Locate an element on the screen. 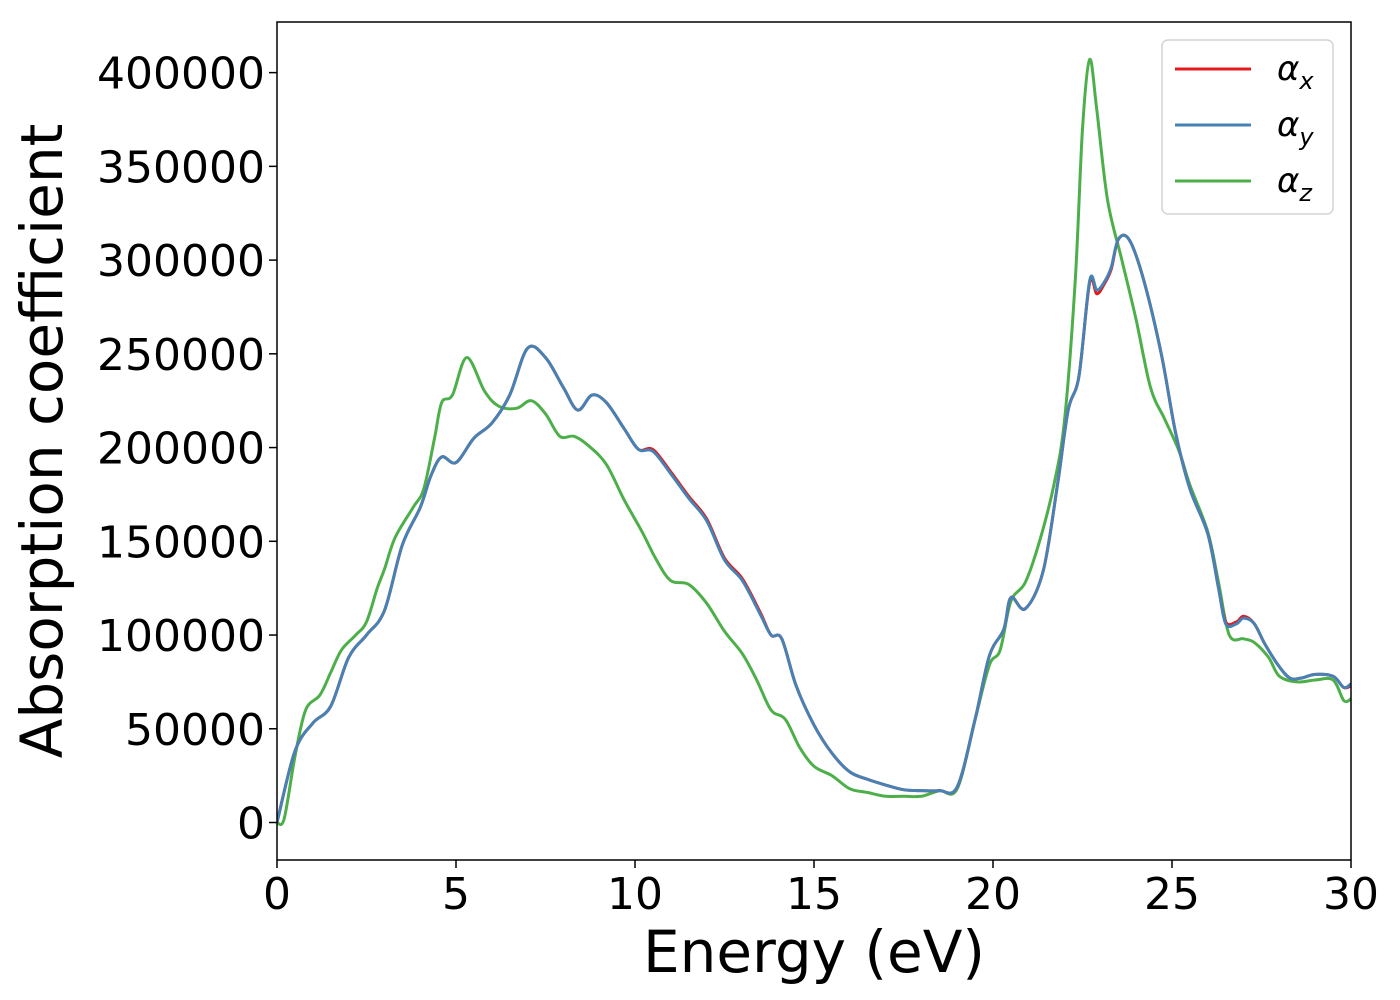  legend-box is located at coordinates (1247, 127).